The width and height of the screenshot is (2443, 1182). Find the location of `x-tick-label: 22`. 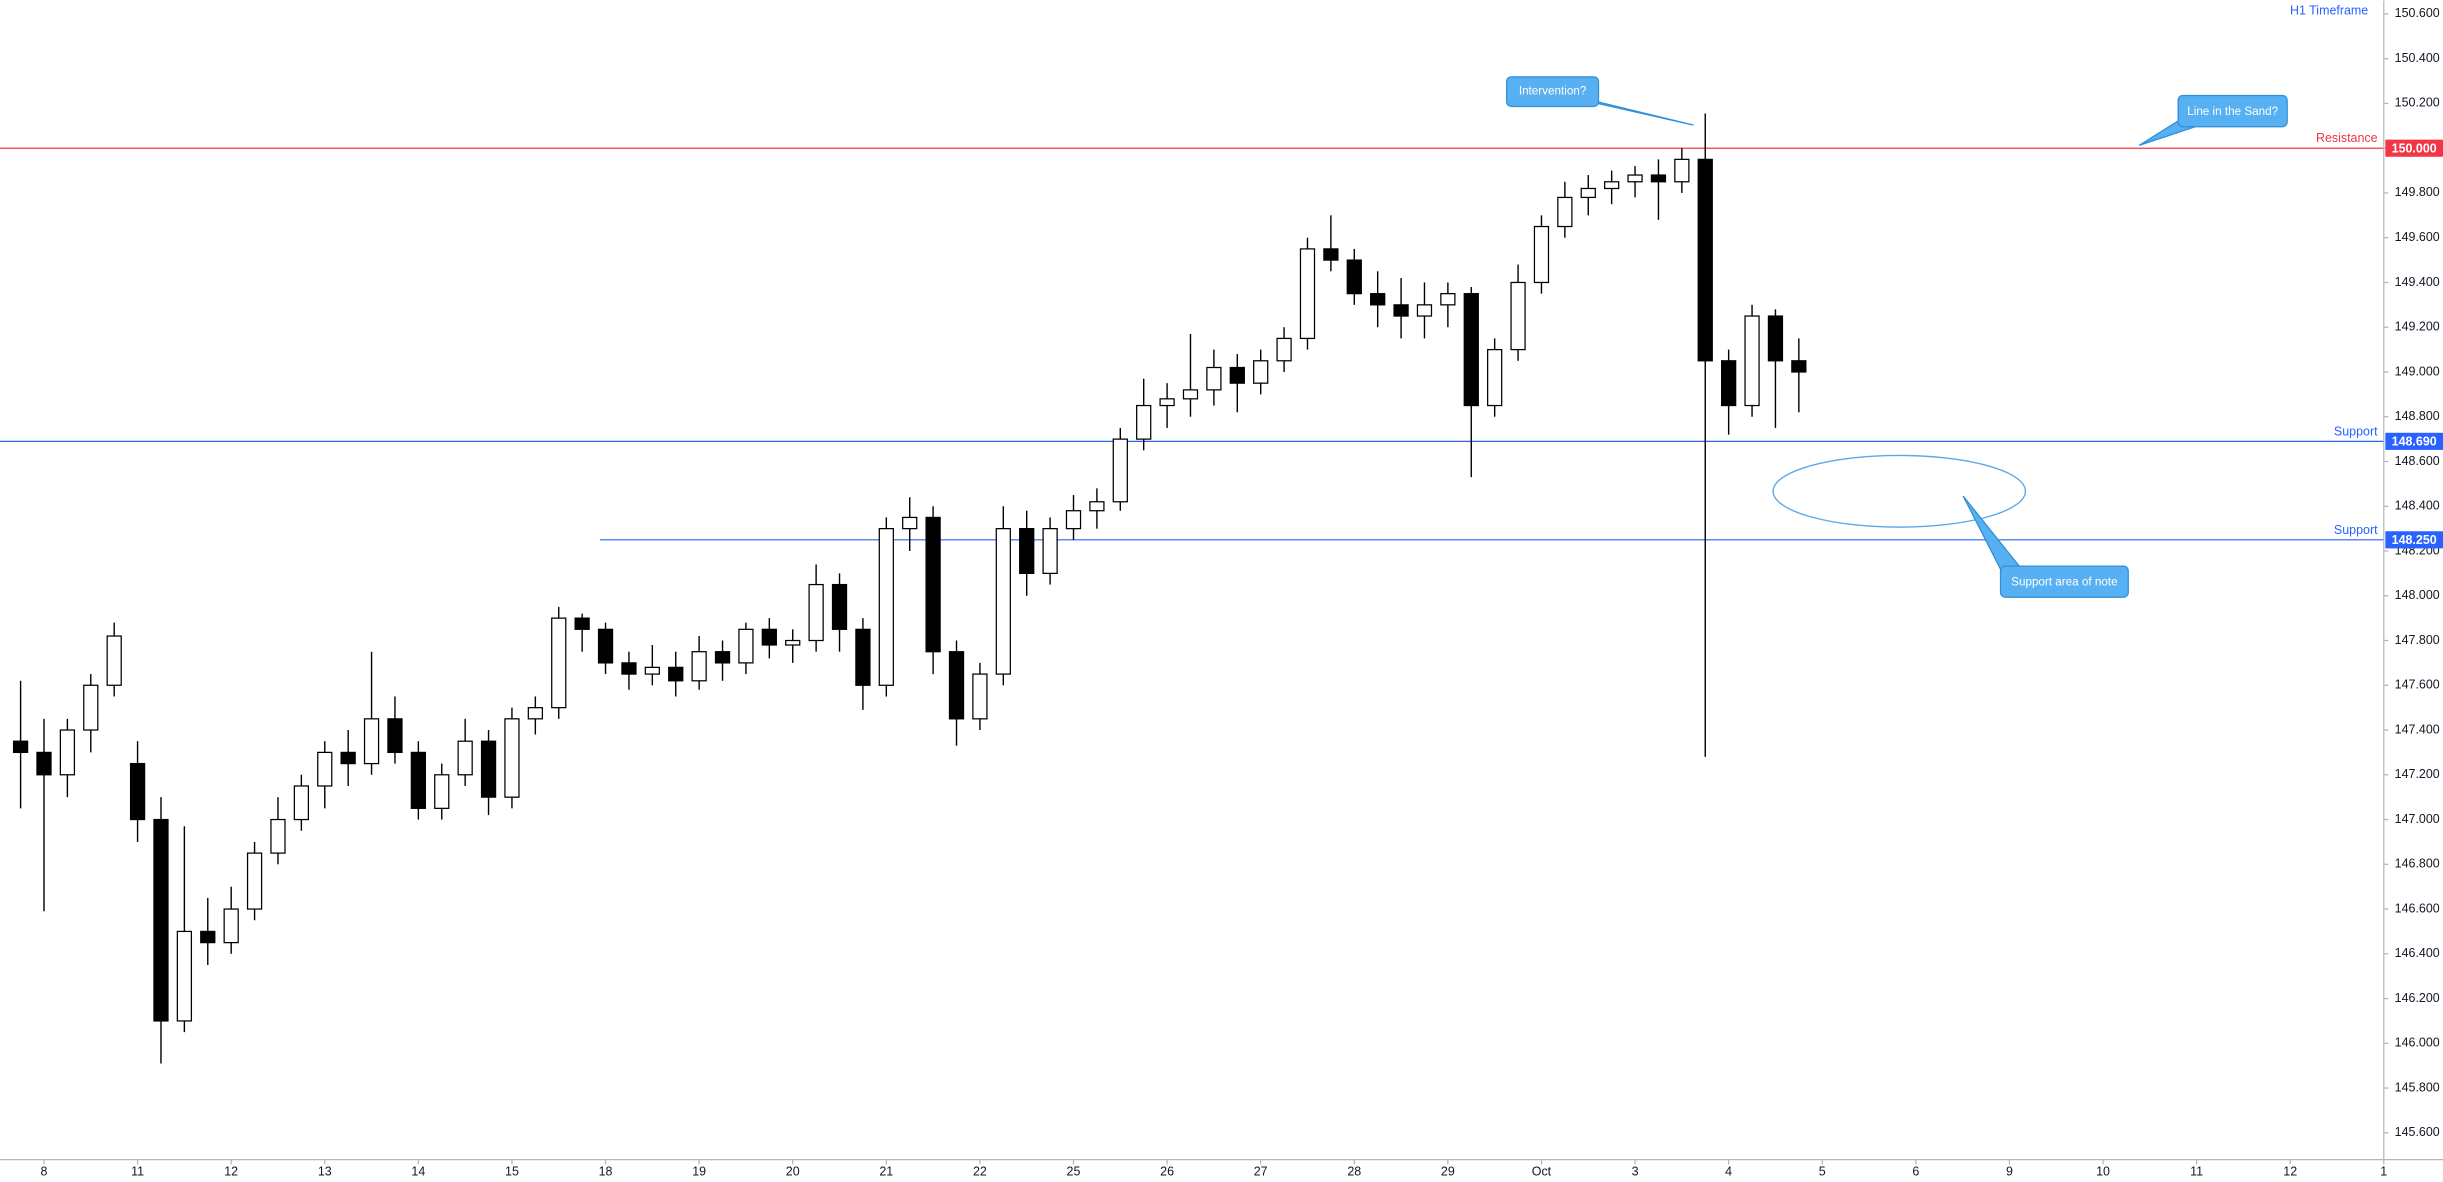

x-tick-label: 22 is located at coordinates (980, 1171).